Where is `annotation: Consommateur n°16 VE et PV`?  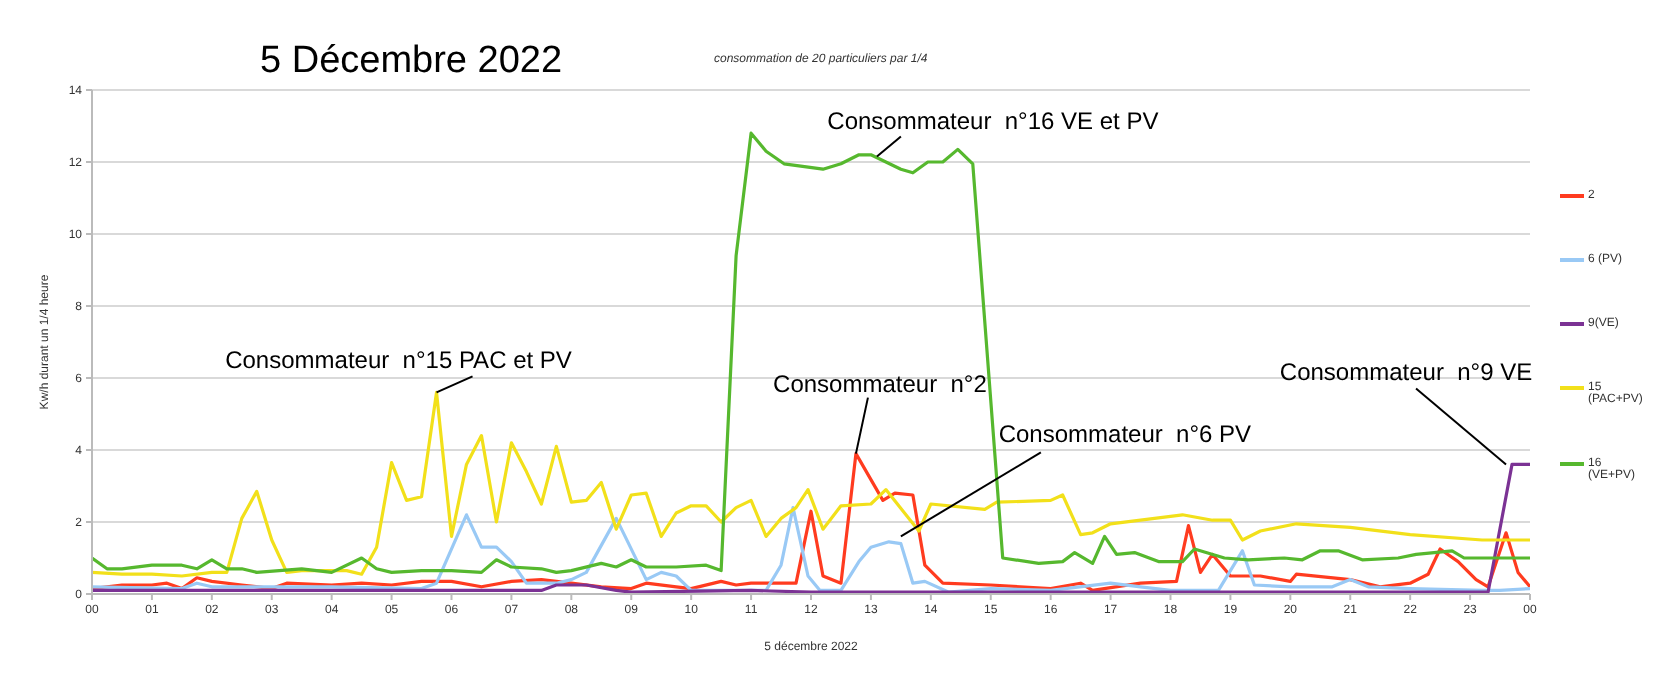
annotation: Consommateur n°16 VE et PV is located at coordinates (993, 120).